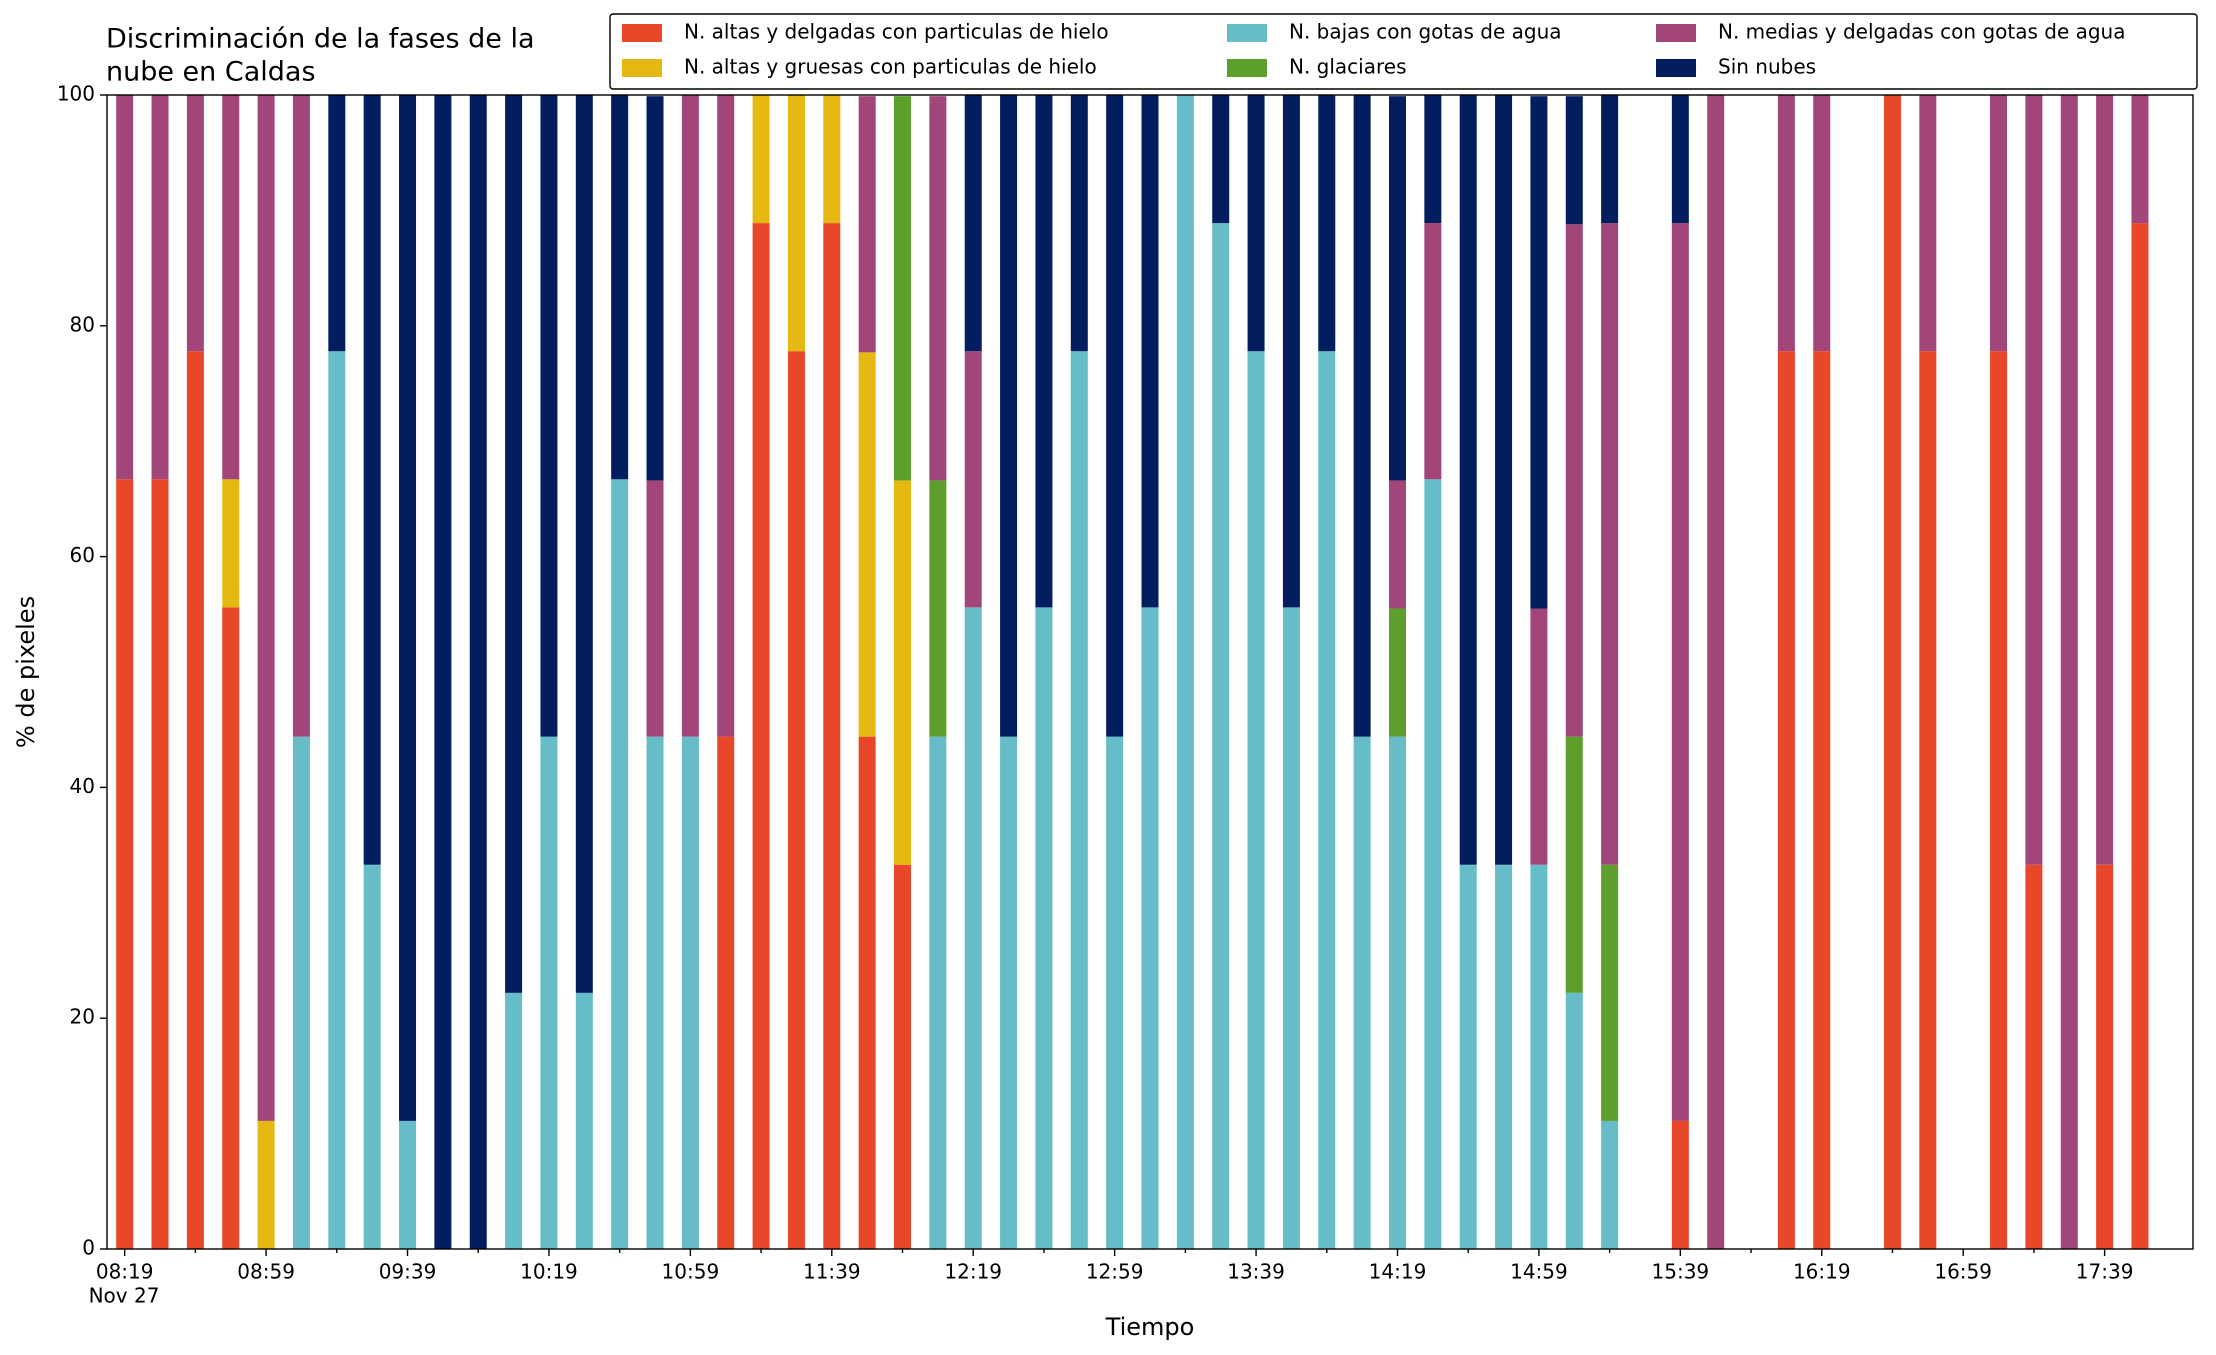 The image size is (2216, 1355). I want to click on x-tick-label: 16:19, so click(1822, 1272).